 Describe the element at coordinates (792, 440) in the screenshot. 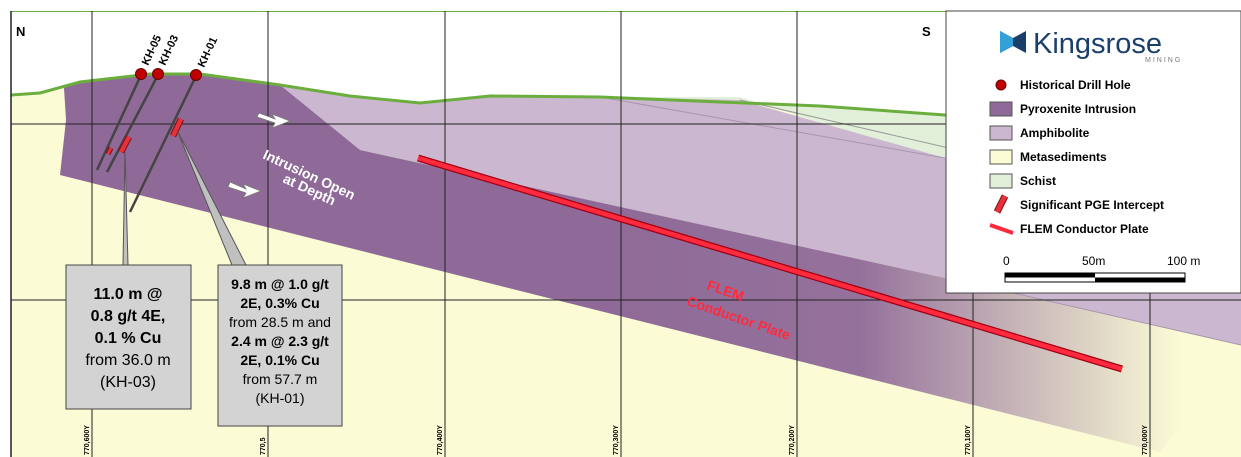

I see `grid-label-4: 770,200Y` at that location.